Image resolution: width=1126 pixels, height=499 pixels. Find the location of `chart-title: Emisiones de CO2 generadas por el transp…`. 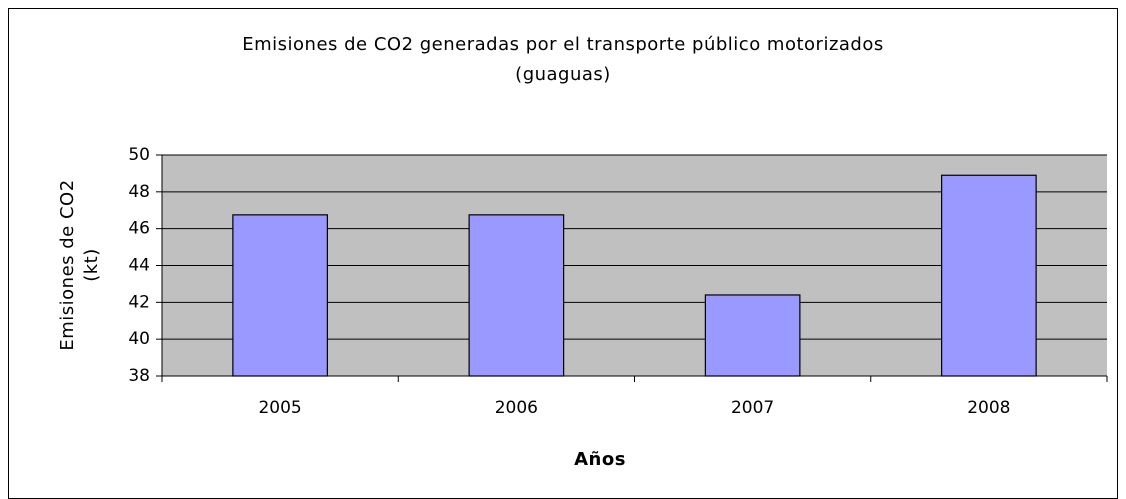

chart-title: Emisiones de CO2 generadas por el transp… is located at coordinates (563, 44).